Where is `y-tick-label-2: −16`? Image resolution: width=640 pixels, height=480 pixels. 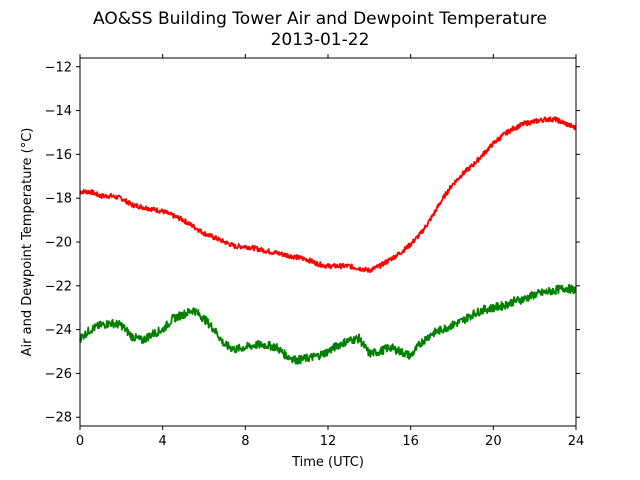 y-tick-label-2: −16 is located at coordinates (58, 155).